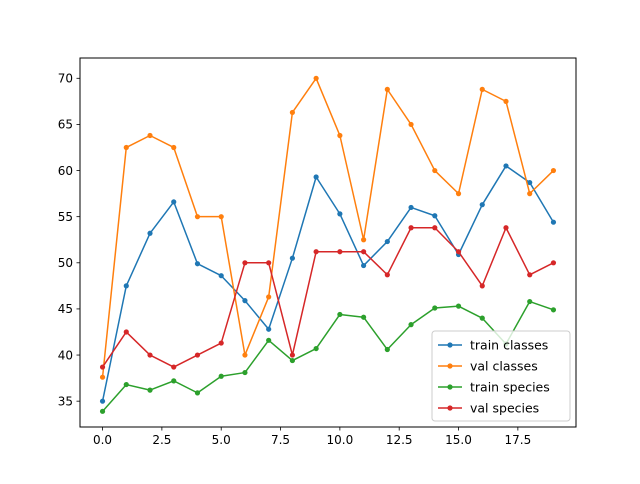  What do you see at coordinates (399, 440) in the screenshot?
I see `x-tick-label: 12.5` at bounding box center [399, 440].